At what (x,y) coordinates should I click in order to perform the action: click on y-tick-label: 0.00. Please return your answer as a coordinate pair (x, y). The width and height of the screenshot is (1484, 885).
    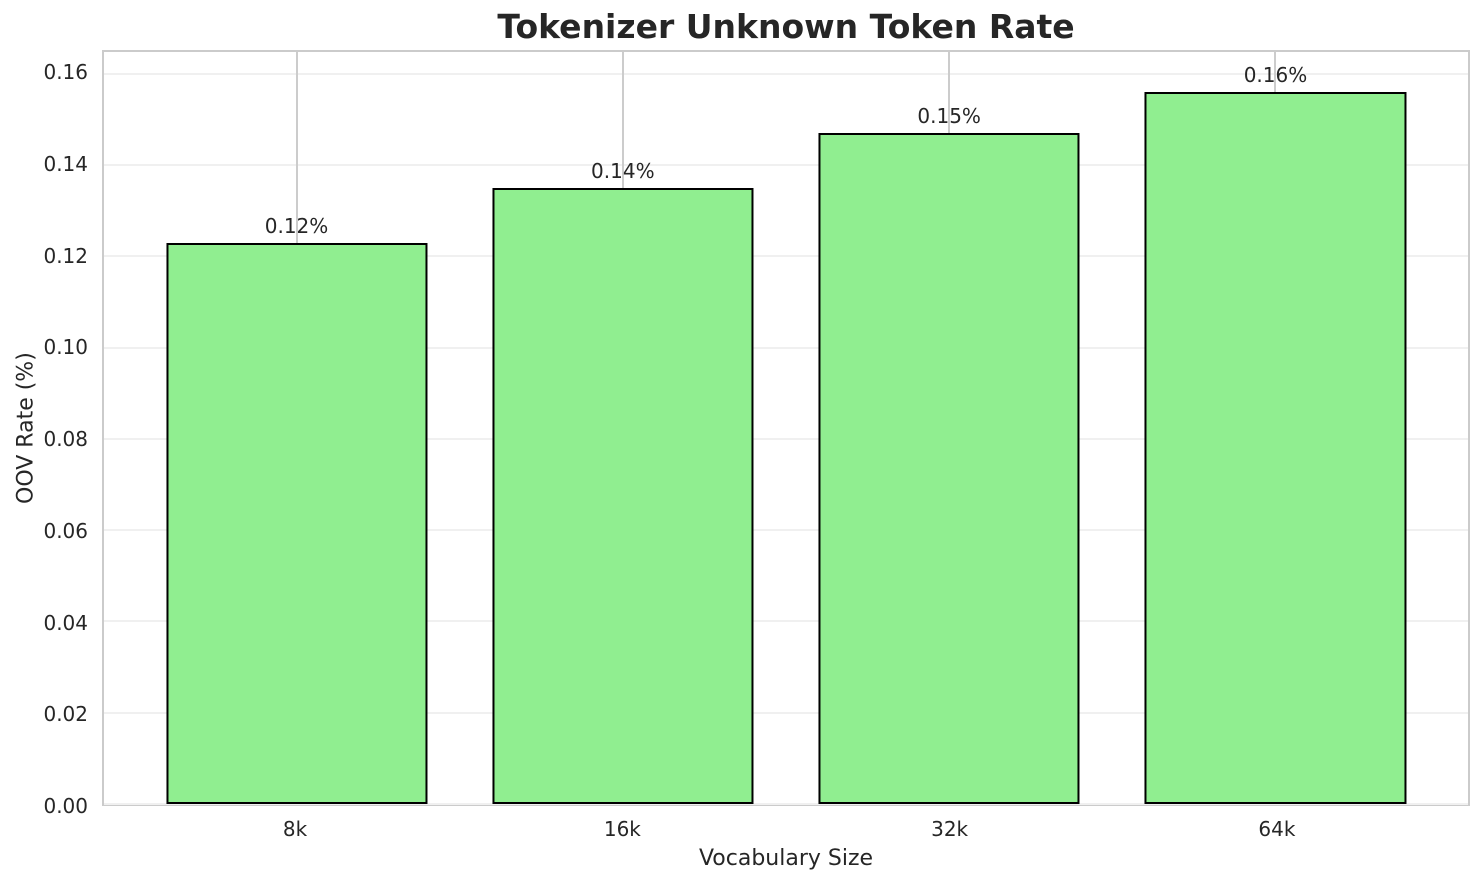
    Looking at the image, I should click on (65, 806).